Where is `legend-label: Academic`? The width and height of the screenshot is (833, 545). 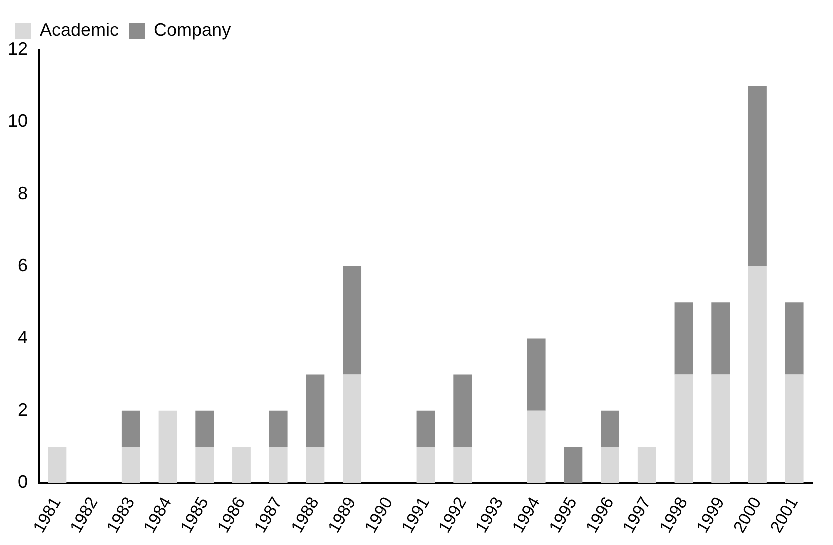 legend-label: Academic is located at coordinates (80, 30).